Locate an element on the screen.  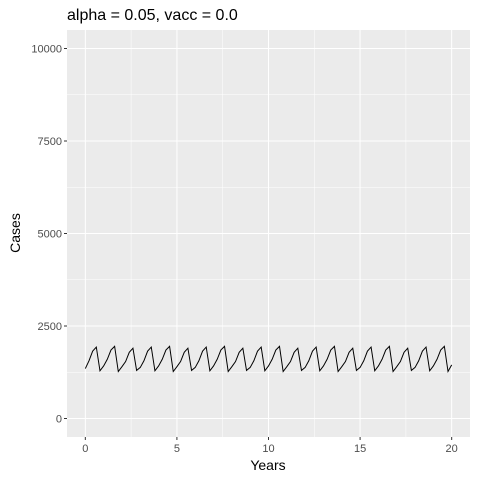
chart-title: alpha = 0.05, vacc = 0.0 is located at coordinates (152, 15).